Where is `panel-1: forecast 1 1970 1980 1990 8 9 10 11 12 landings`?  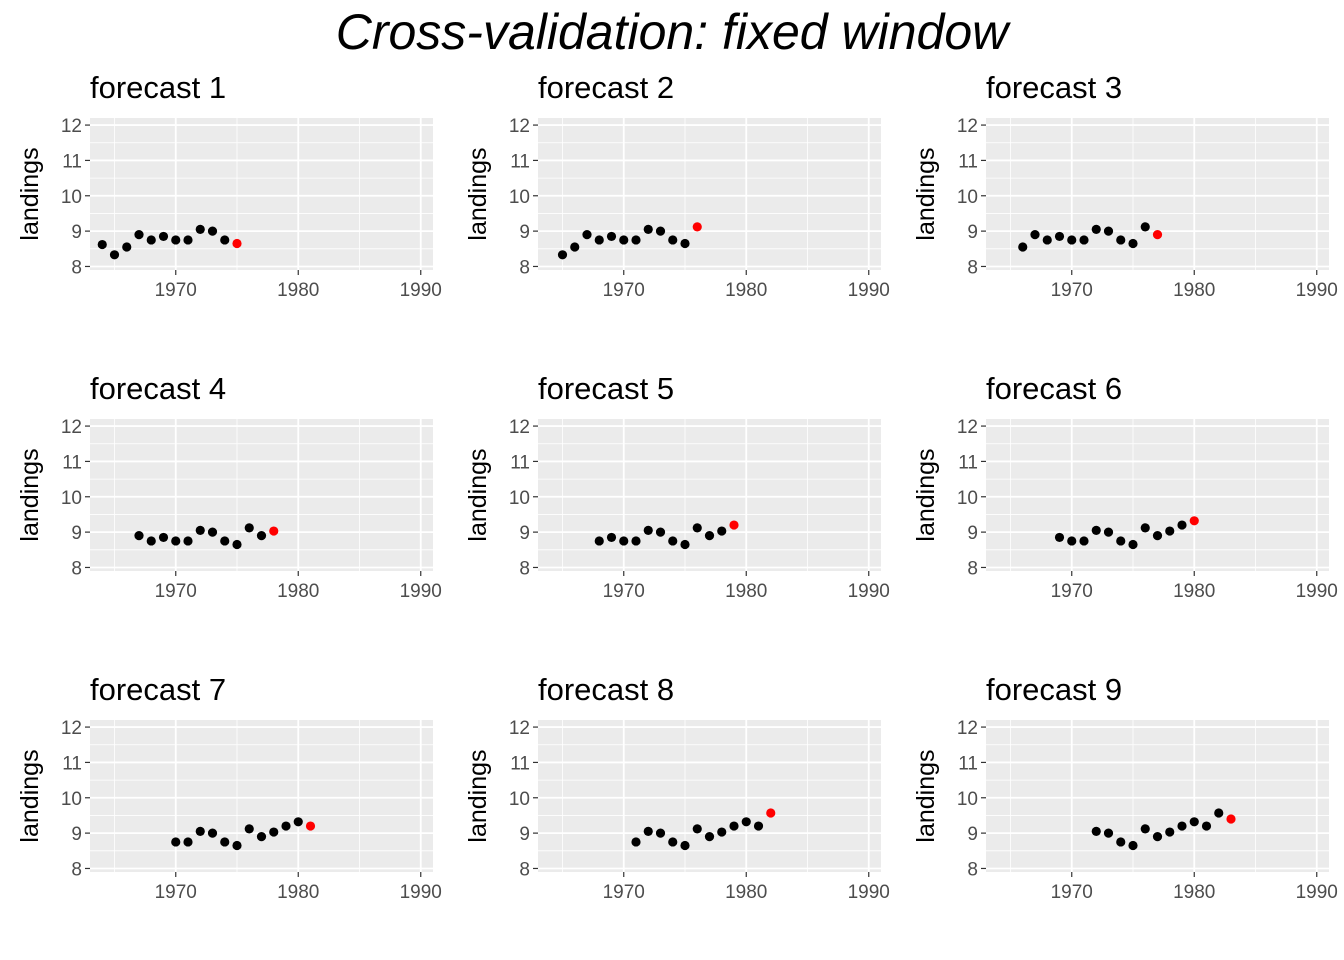 panel-1: forecast 1 1970 1980 1990 8 9 10 11 12 landings is located at coordinates (229, 185).